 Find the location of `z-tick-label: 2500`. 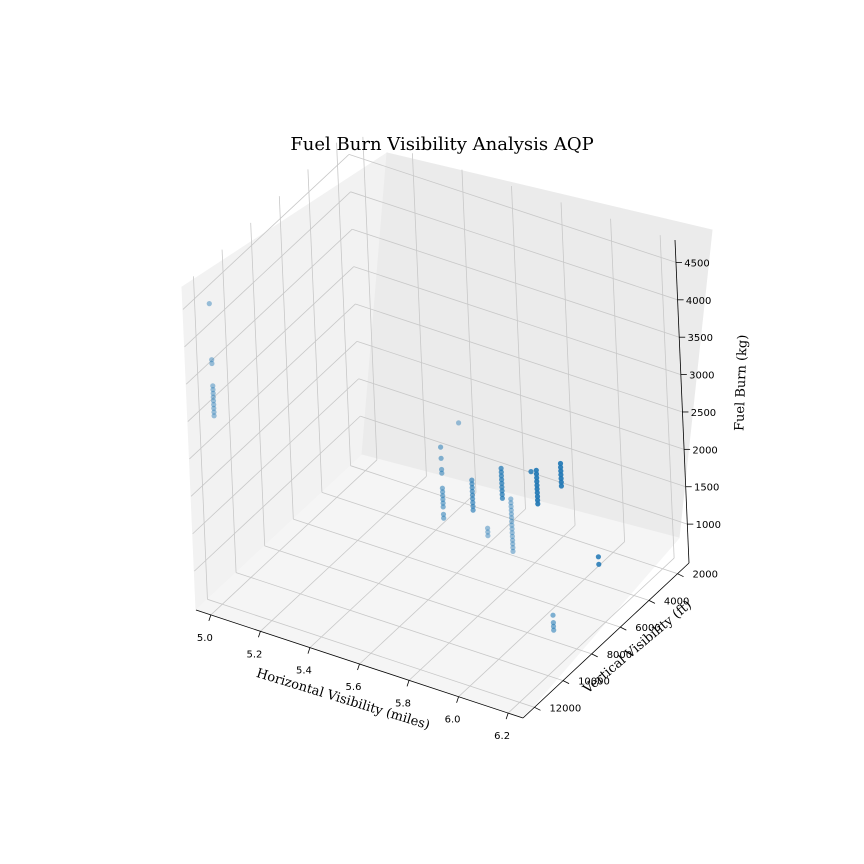

z-tick-label: 2500 is located at coordinates (703, 413).